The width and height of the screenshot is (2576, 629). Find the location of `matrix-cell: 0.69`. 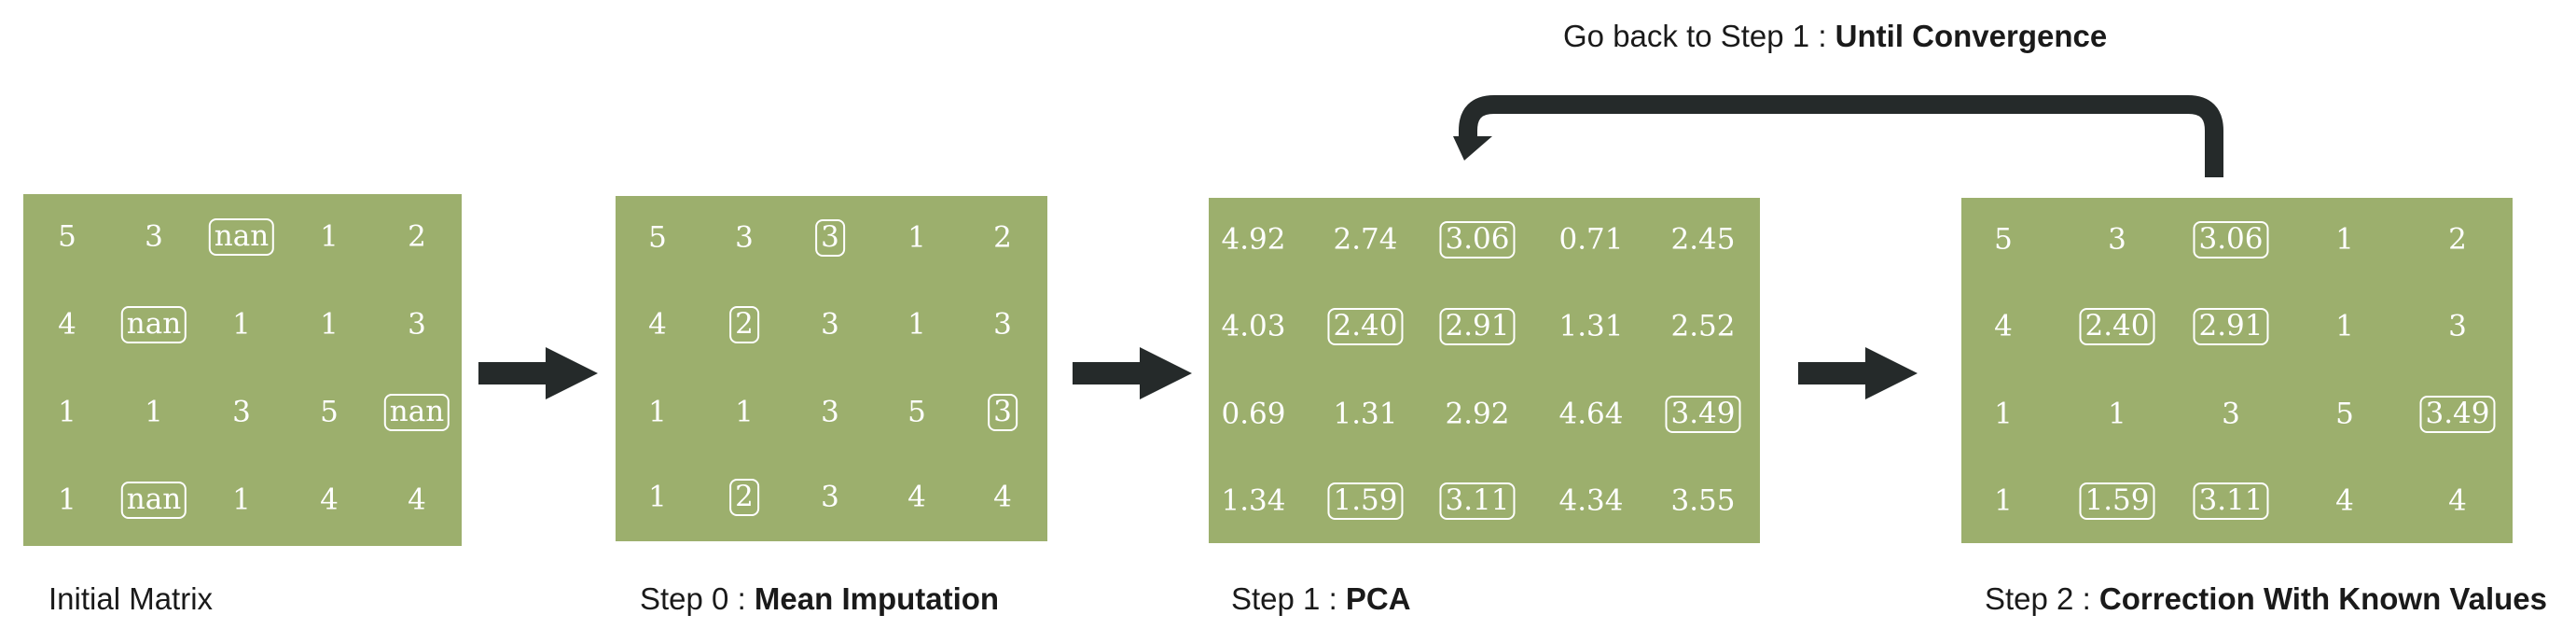

matrix-cell: 0.69 is located at coordinates (1253, 414).